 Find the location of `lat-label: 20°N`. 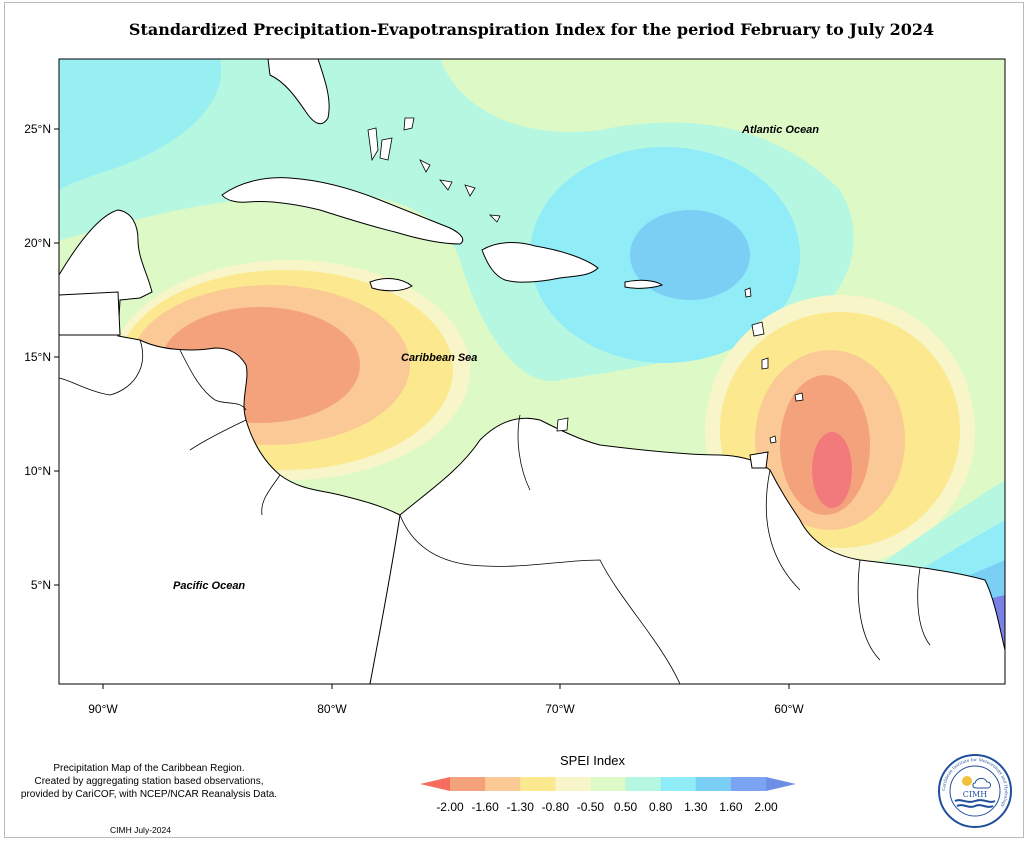

lat-label: 20°N is located at coordinates (37, 243).